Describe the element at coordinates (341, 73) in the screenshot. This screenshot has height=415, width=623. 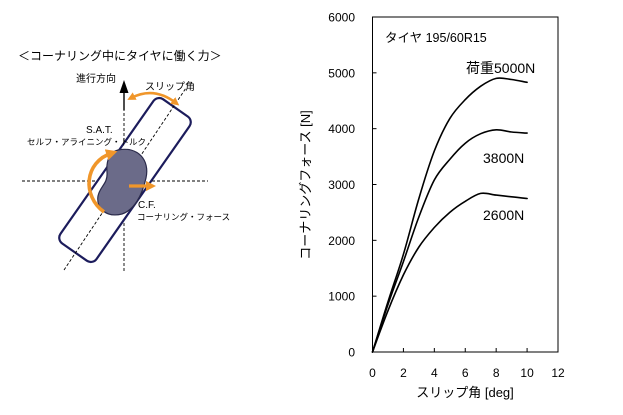
I see `y-tick-label: 5000` at that location.